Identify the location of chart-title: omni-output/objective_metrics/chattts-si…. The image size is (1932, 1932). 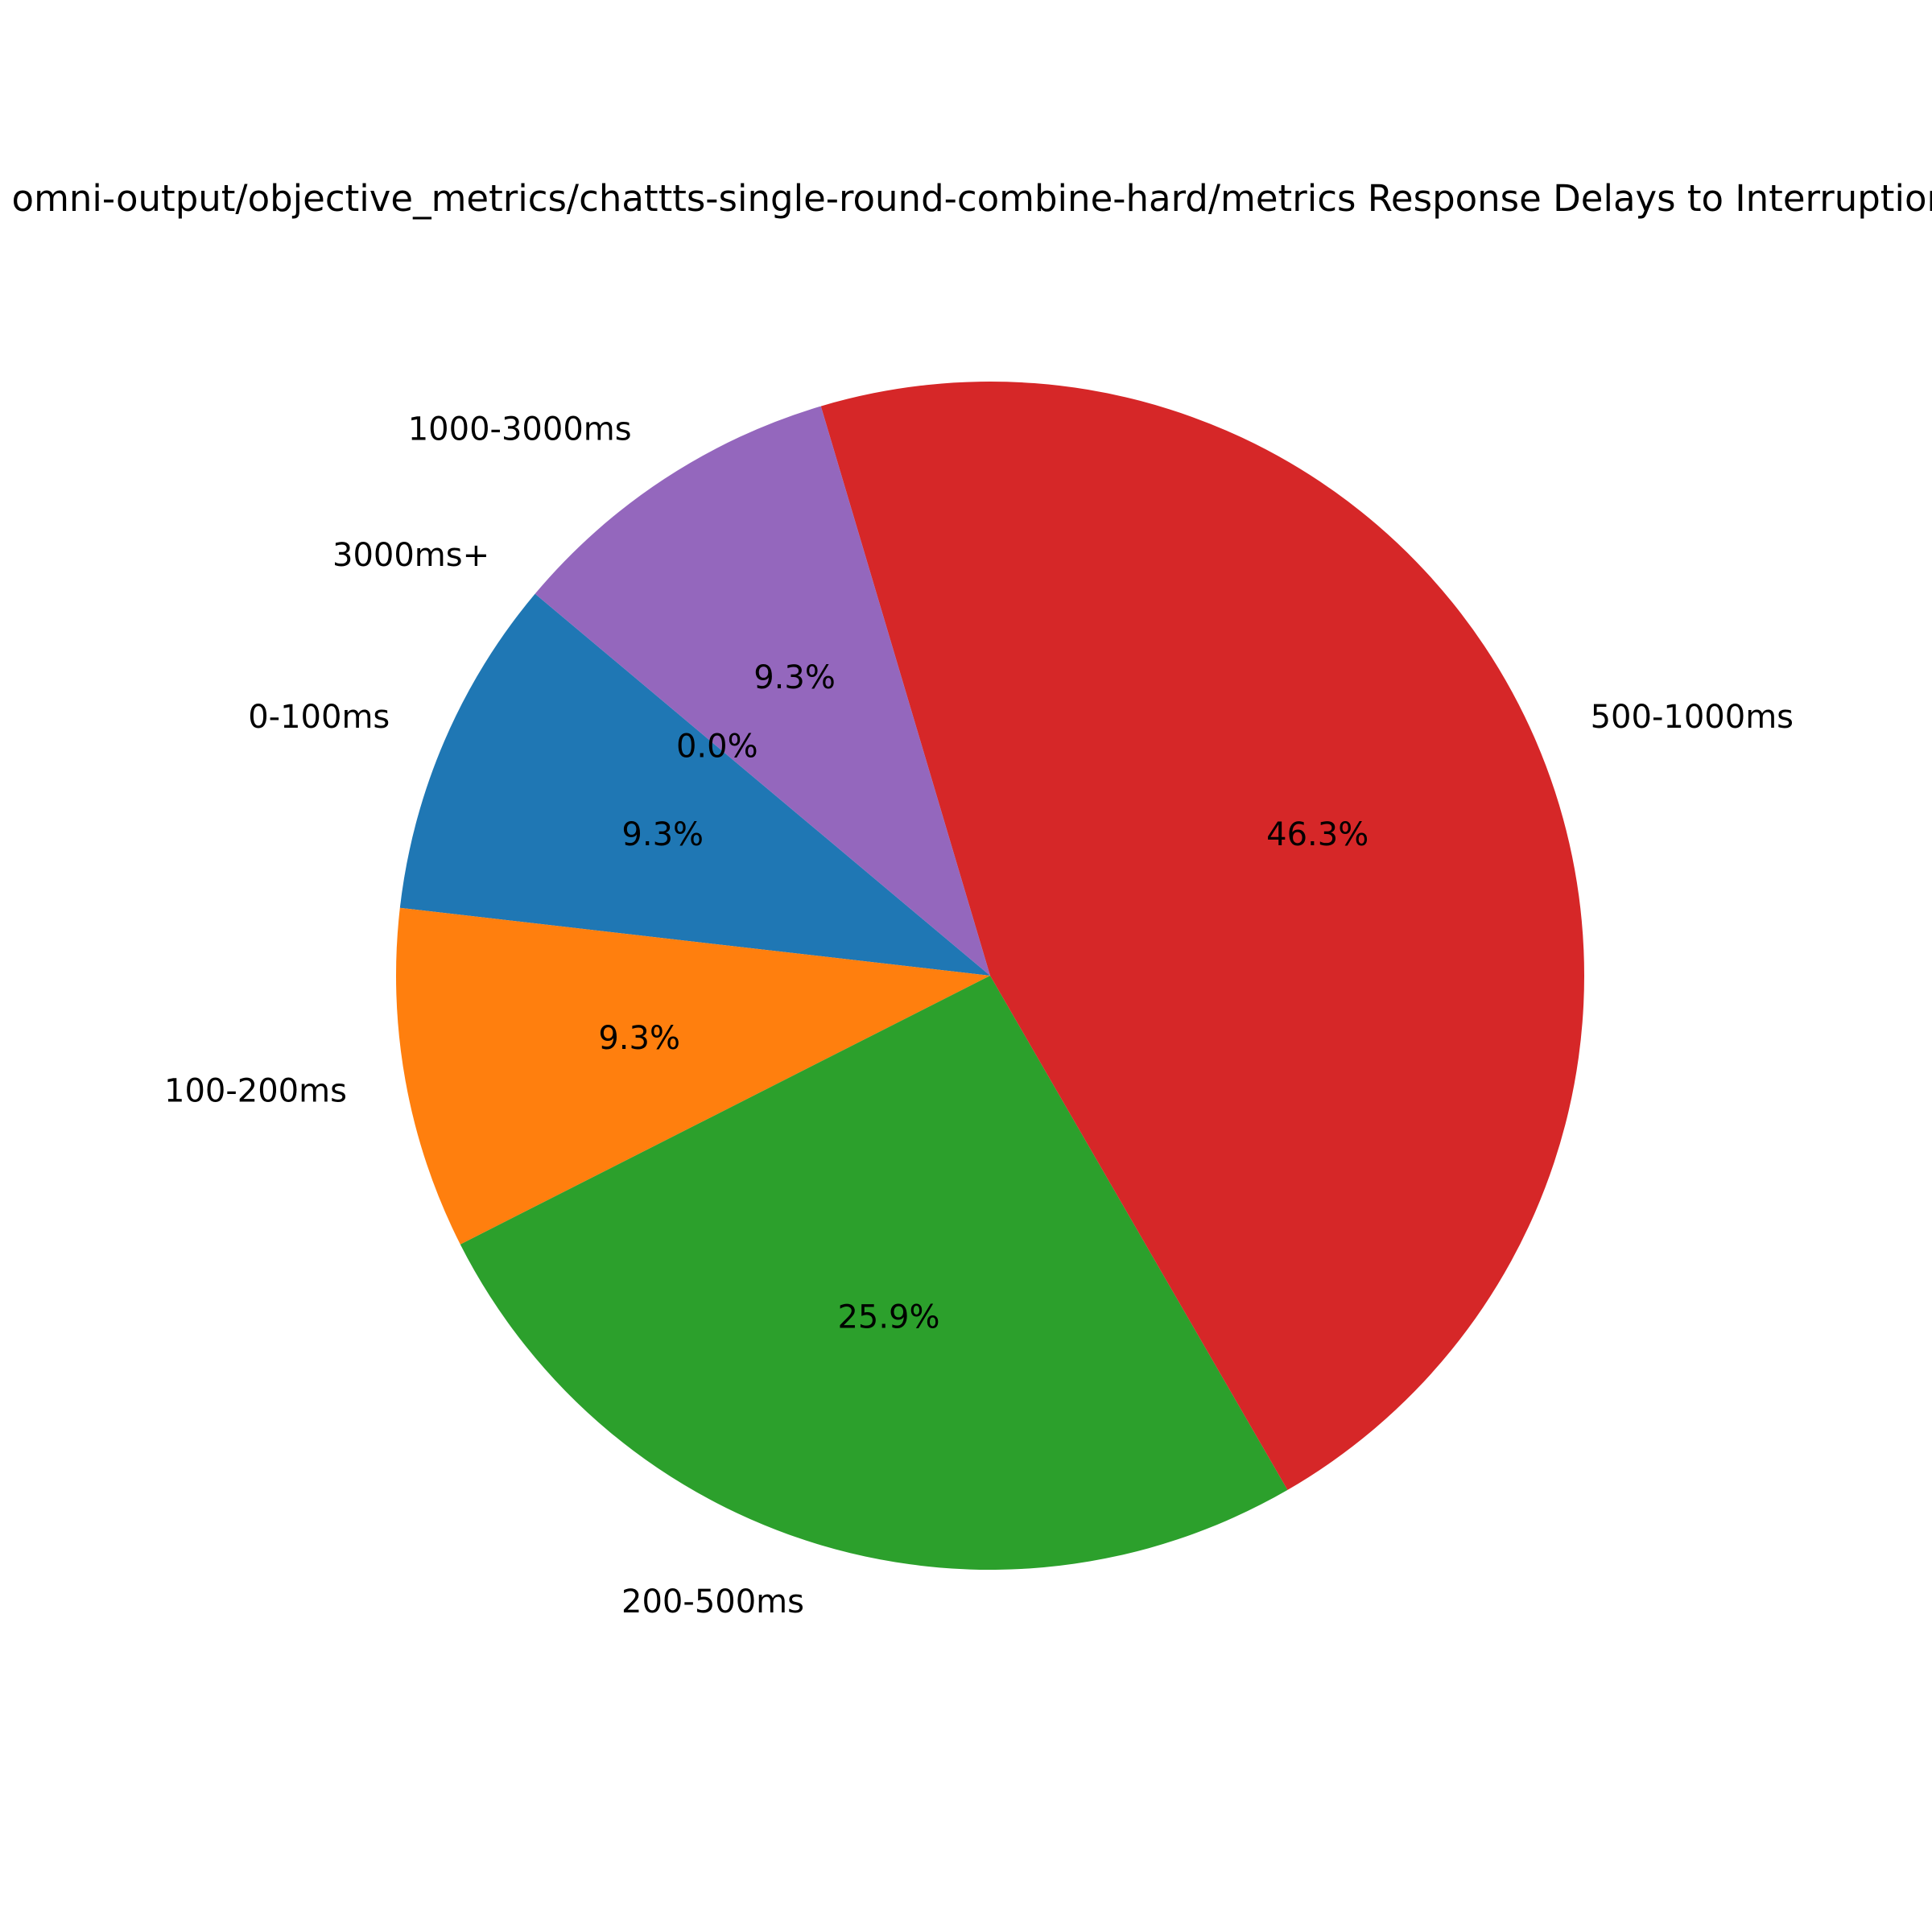
(972, 198).